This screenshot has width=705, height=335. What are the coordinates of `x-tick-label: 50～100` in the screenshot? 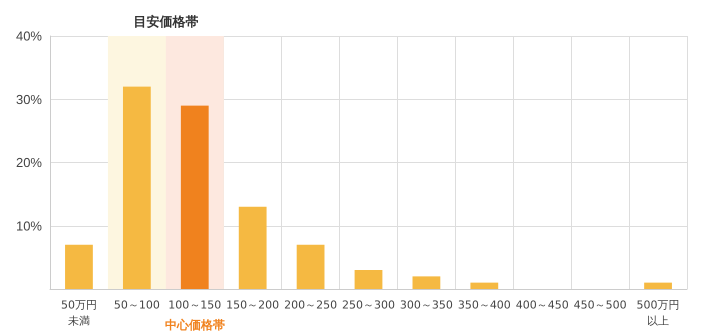 It's located at (137, 305).